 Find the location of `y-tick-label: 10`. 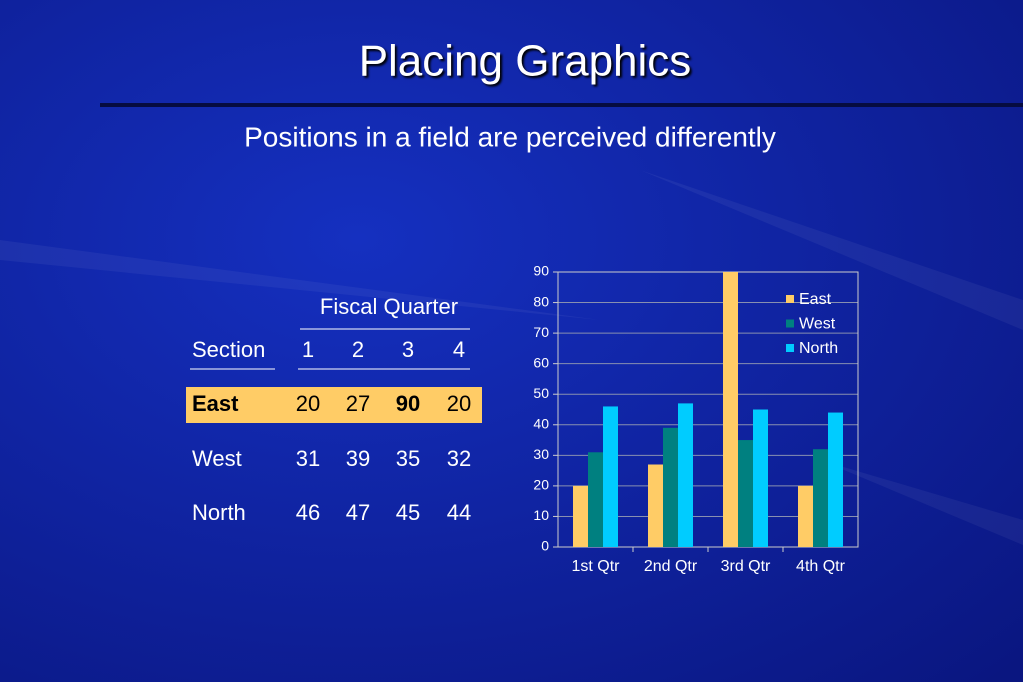

y-tick-label: 10 is located at coordinates (541, 515).